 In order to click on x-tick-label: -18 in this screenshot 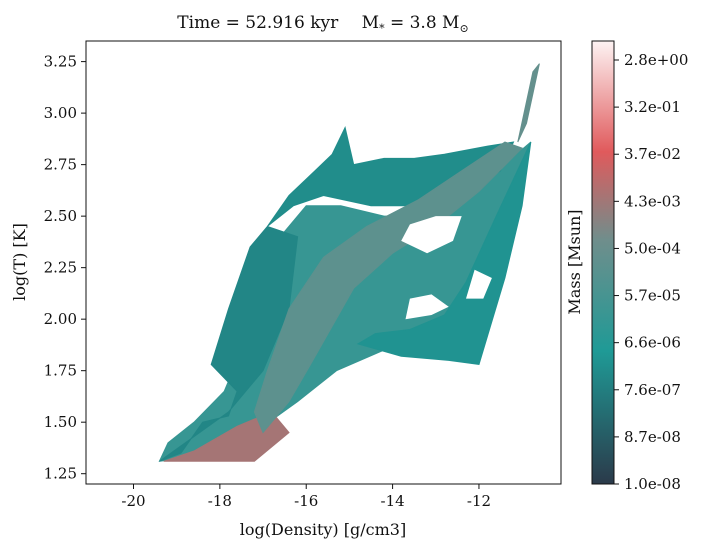, I will do `click(220, 501)`.